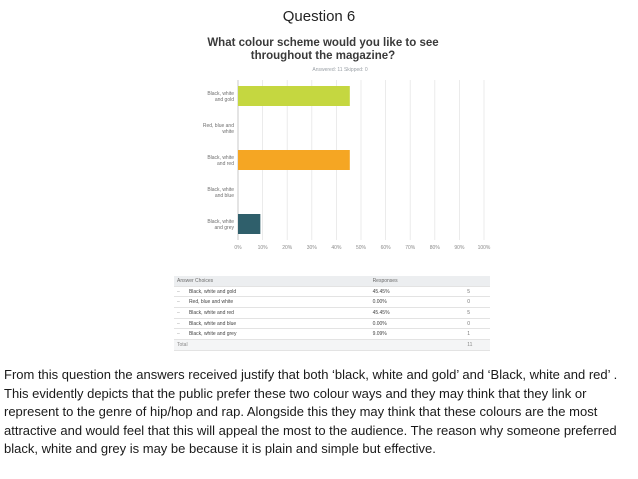  Describe the element at coordinates (263, 248) in the screenshot. I see `x-tick-label: 10%` at that location.